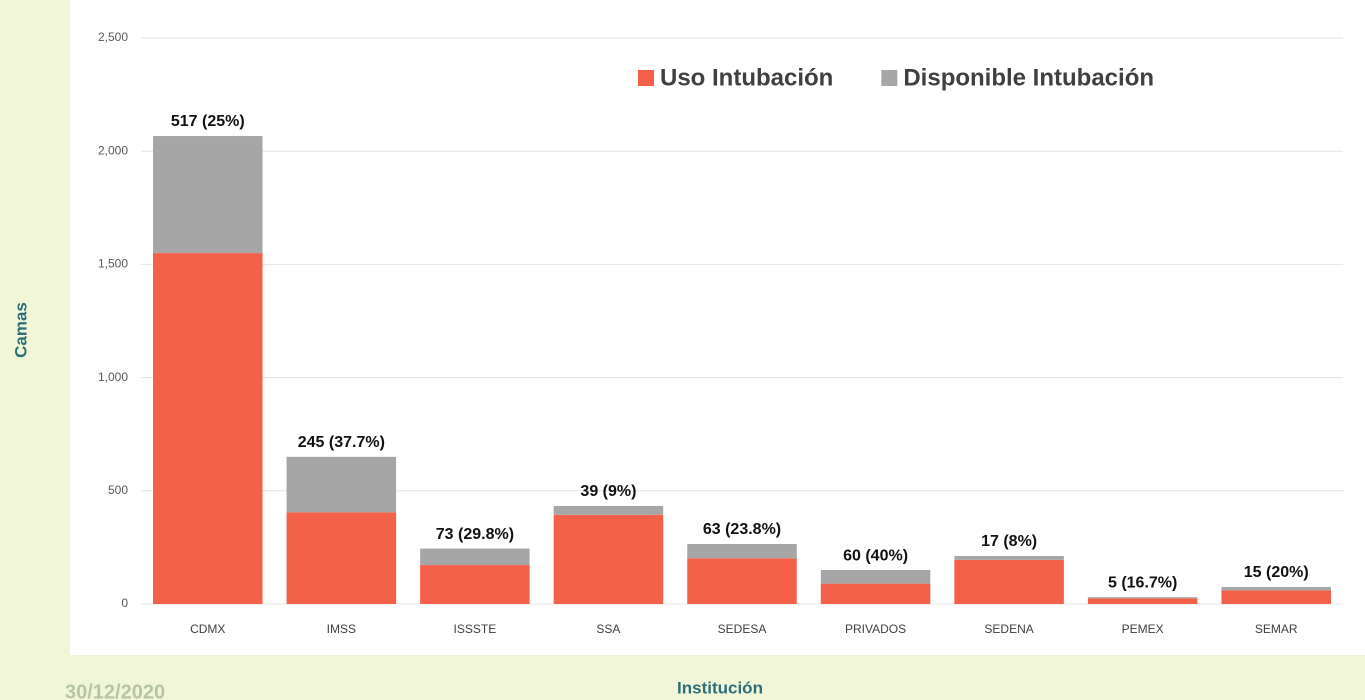  What do you see at coordinates (746, 77) in the screenshot?
I see `legend-label: Uso Intubación` at bounding box center [746, 77].